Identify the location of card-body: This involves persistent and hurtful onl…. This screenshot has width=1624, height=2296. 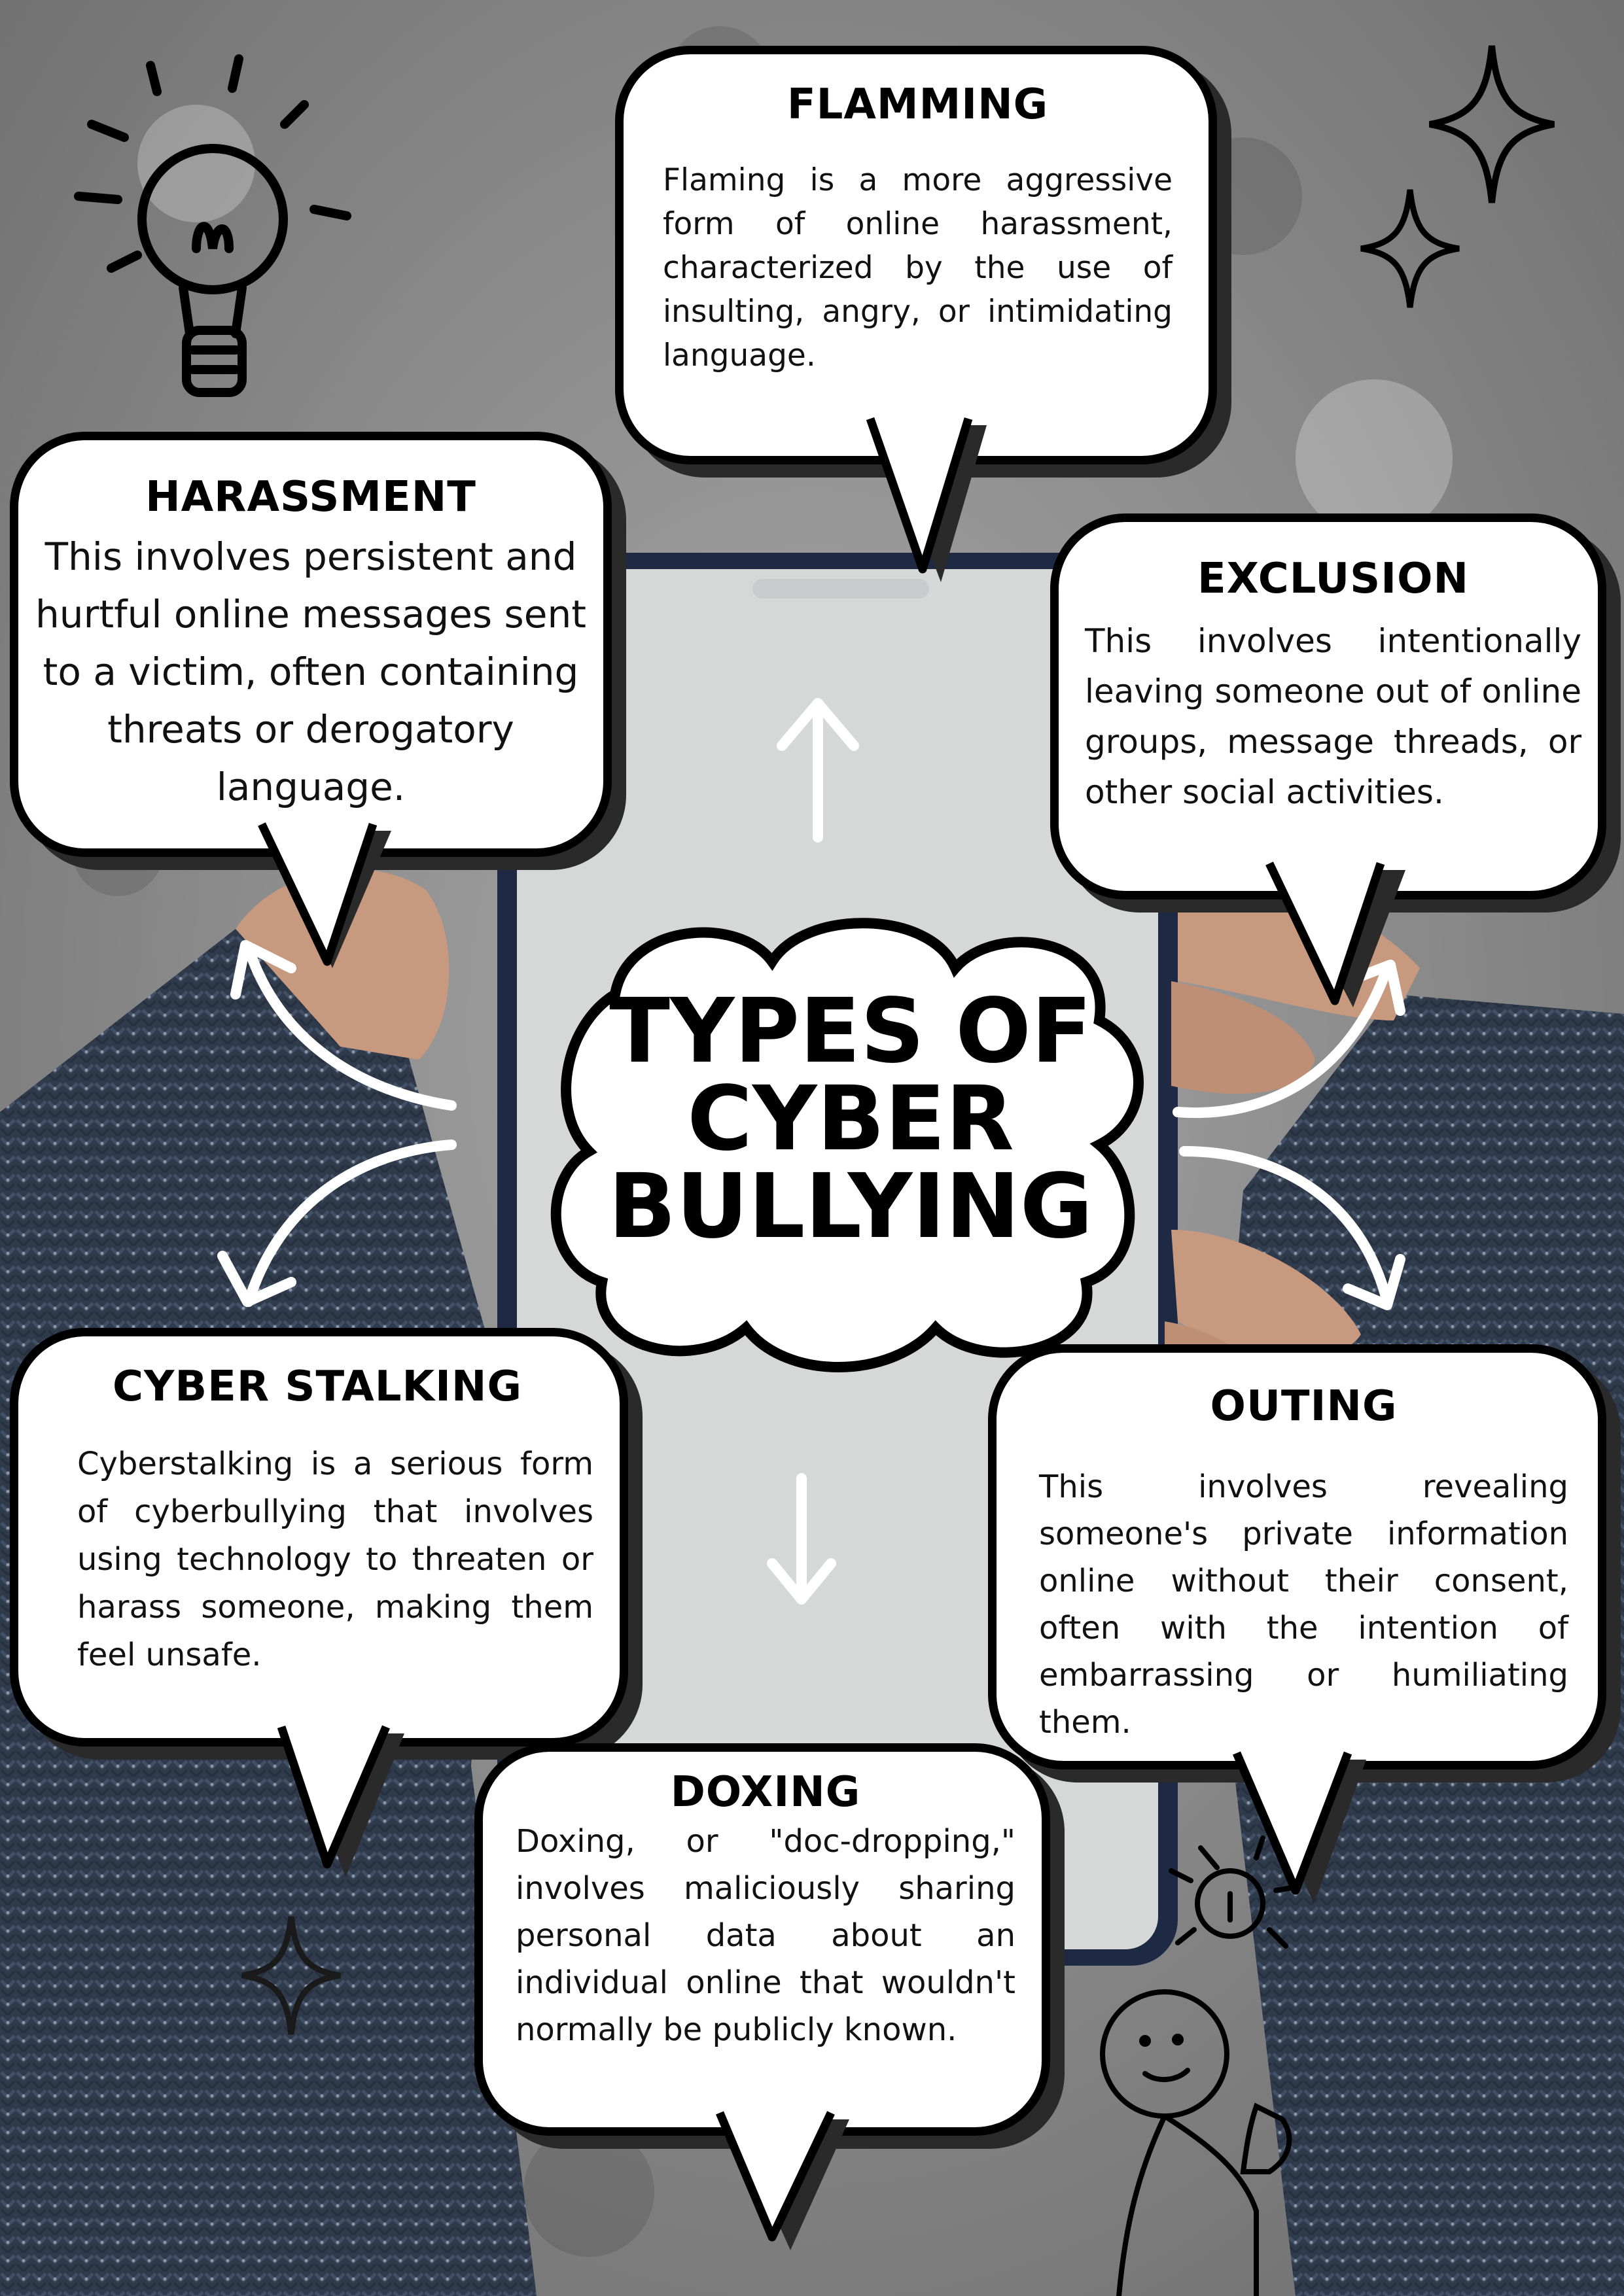
(310, 671).